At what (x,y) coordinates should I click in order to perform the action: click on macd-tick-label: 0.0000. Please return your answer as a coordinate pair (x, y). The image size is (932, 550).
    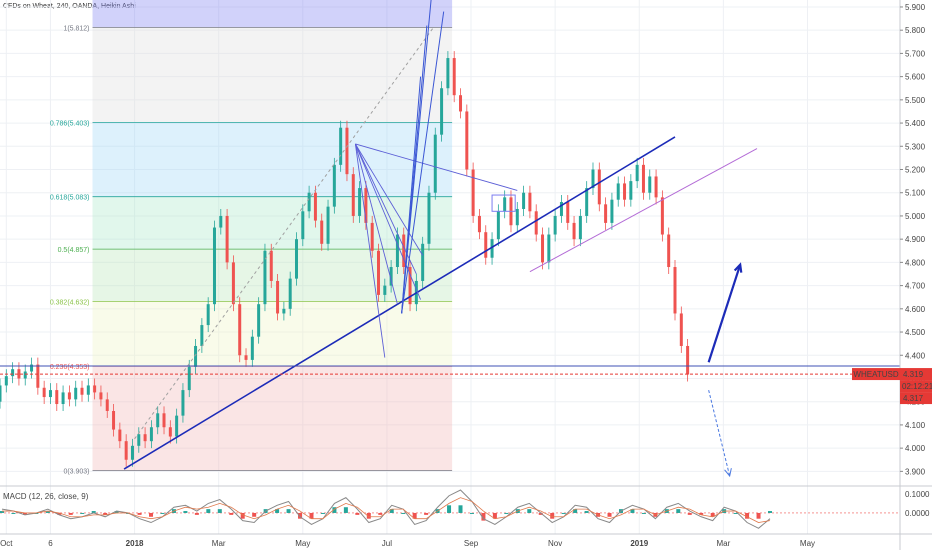
    Looking at the image, I should click on (917, 513).